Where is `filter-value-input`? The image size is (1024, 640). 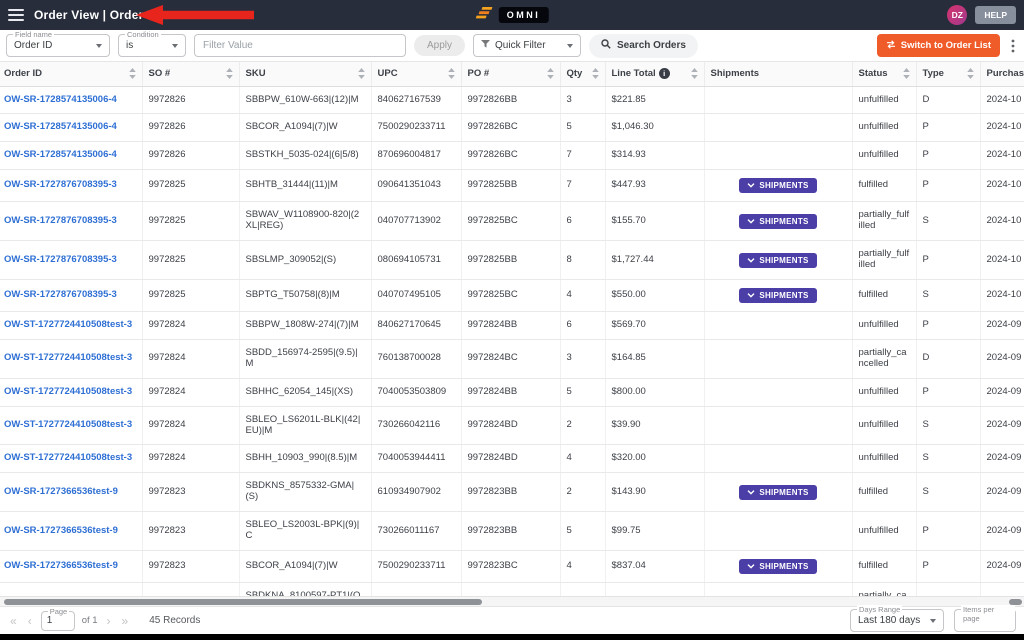
filter-value-input is located at coordinates (300, 45).